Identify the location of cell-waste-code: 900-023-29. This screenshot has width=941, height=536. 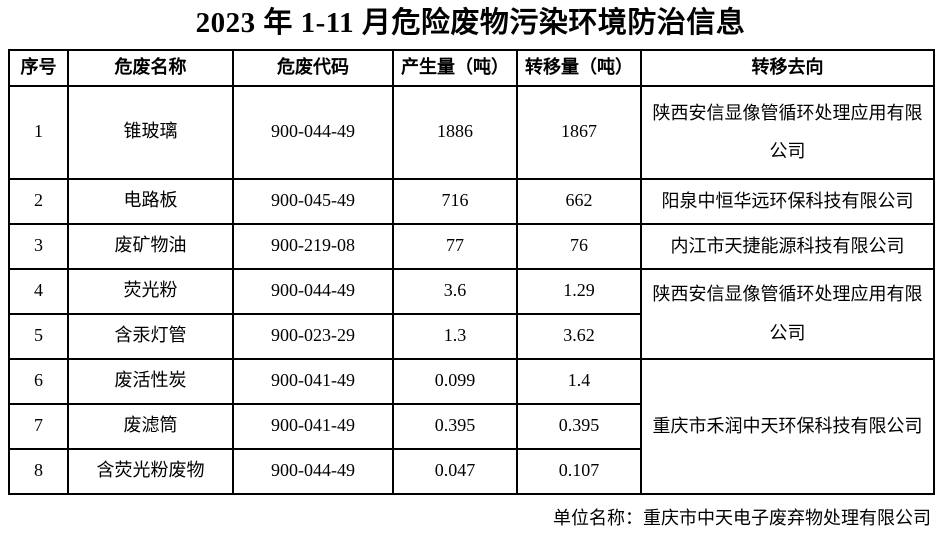
(313, 336).